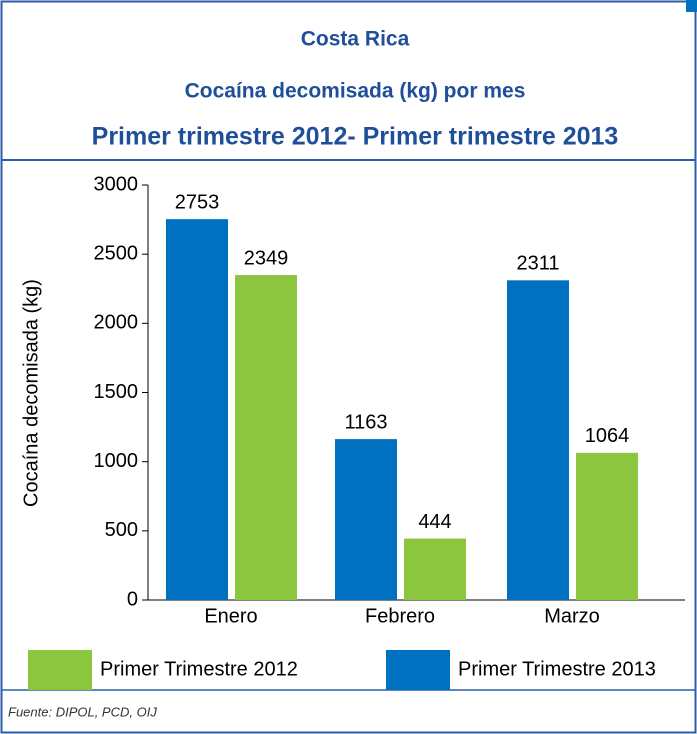 The image size is (697, 734). I want to click on corner, so click(691, 6).